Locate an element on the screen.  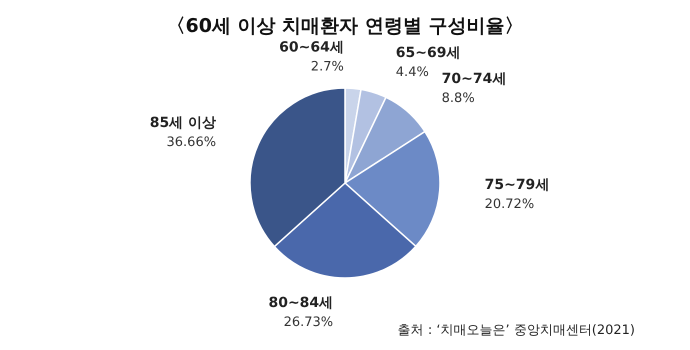
data-label: 8.8% is located at coordinates (458, 98).